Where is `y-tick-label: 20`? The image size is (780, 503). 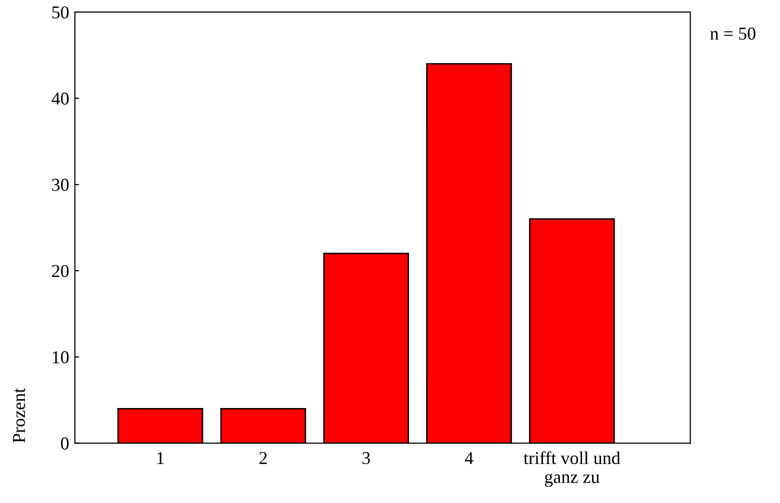
y-tick-label: 20 is located at coordinates (60, 271).